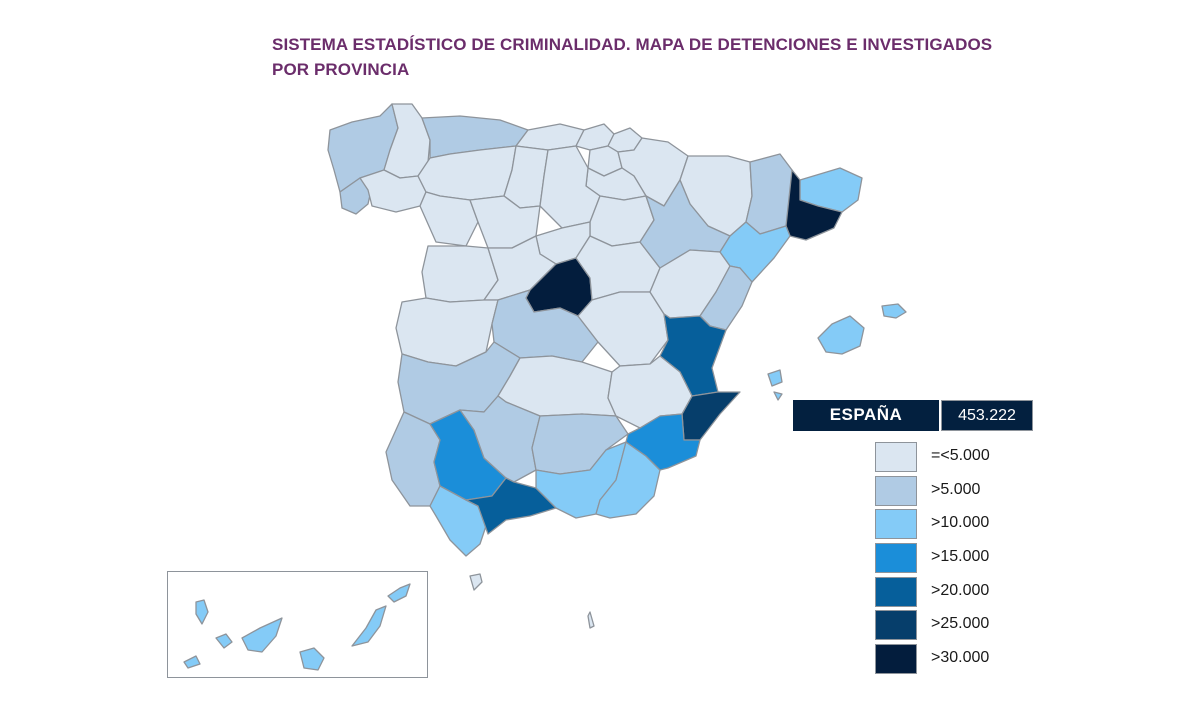 Image resolution: width=1200 pixels, height=708 pixels. What do you see at coordinates (987, 415) in the screenshot?
I see `national-total-value: 453.222` at bounding box center [987, 415].